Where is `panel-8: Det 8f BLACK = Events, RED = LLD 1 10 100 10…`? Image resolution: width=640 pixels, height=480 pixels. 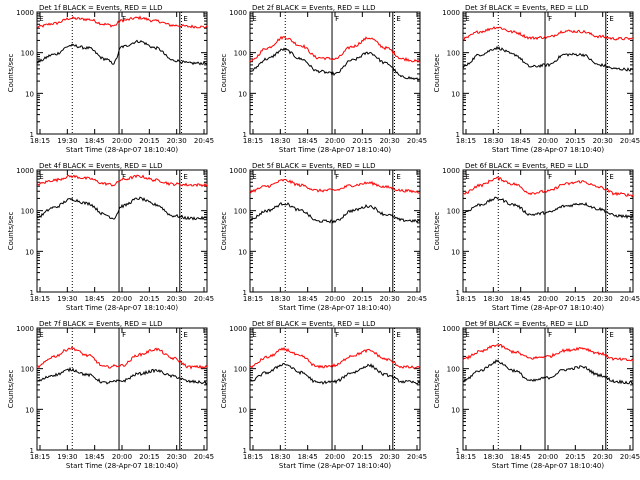
panel-8: Det 8f BLACK = Events, RED = LLD 1 10 100 10… is located at coordinates (323, 395).